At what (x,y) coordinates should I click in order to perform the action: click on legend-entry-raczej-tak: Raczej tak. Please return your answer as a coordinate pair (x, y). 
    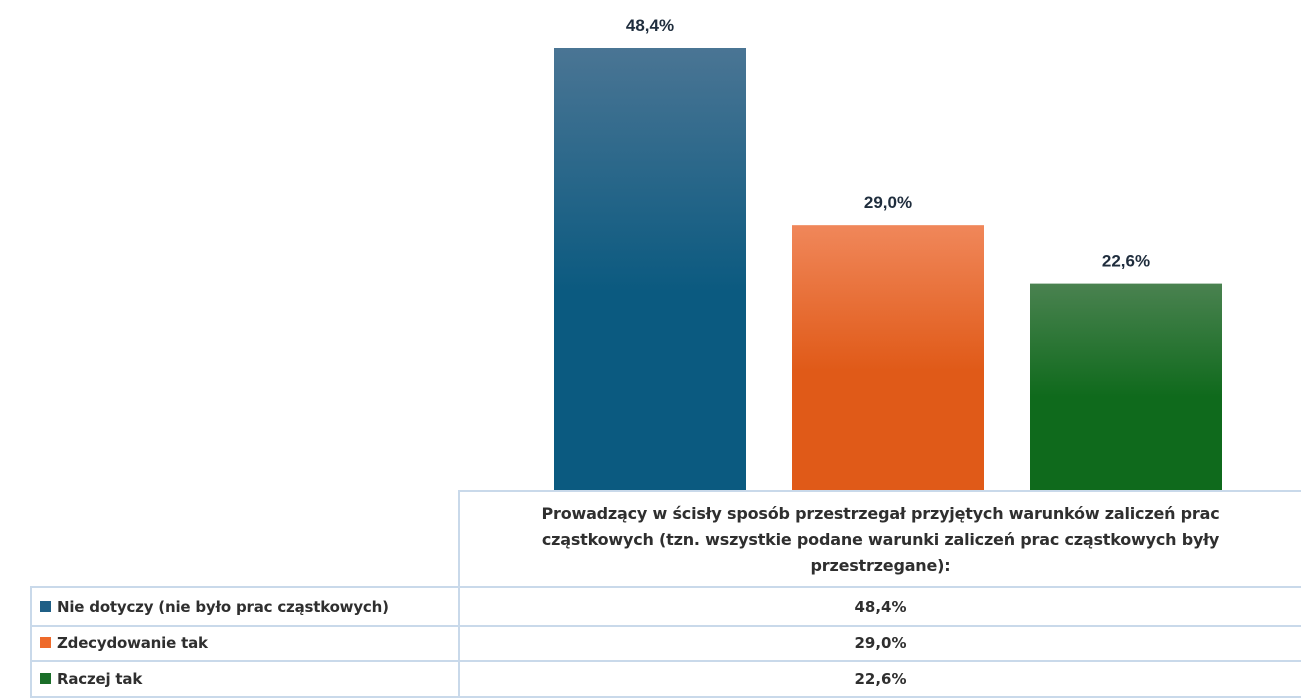
    Looking at the image, I should click on (246, 678).